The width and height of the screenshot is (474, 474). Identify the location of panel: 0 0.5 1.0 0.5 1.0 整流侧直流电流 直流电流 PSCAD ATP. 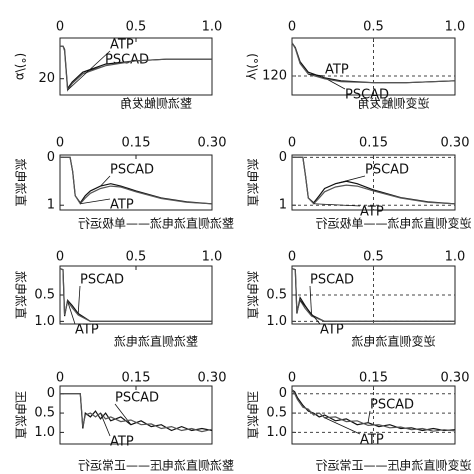
(118, 299).